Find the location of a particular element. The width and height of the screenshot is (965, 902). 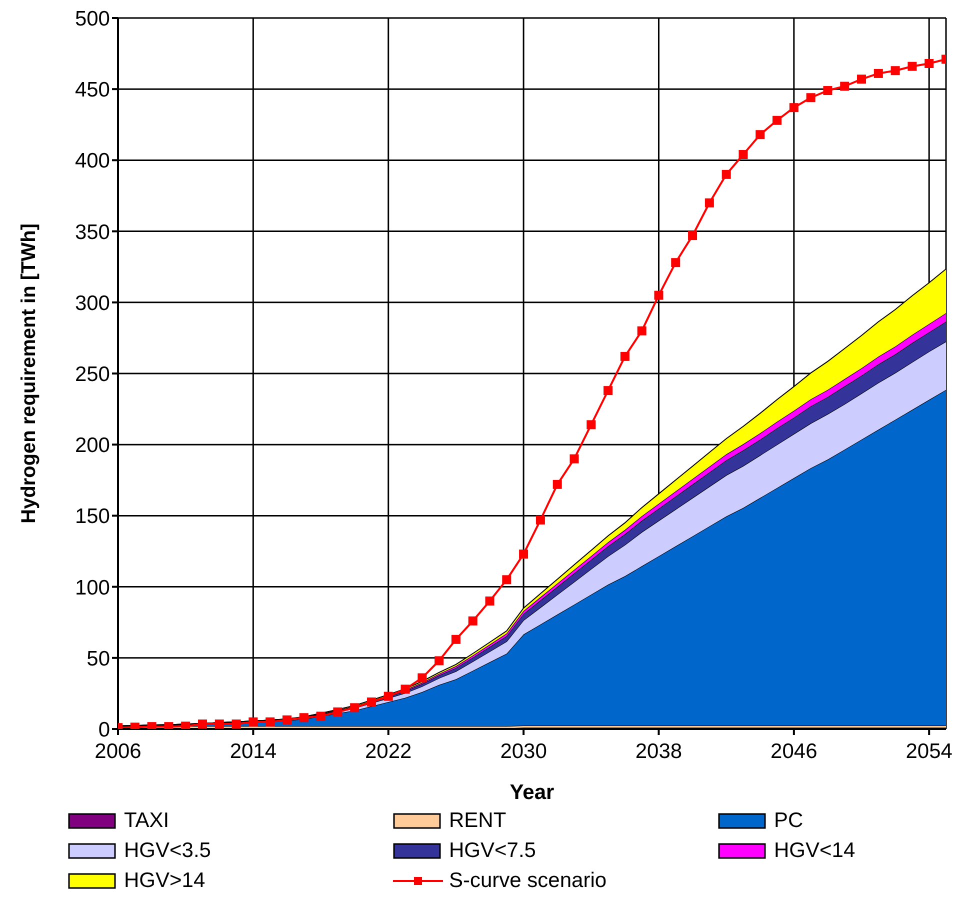

legend-label: HGV<7.5 is located at coordinates (492, 851).